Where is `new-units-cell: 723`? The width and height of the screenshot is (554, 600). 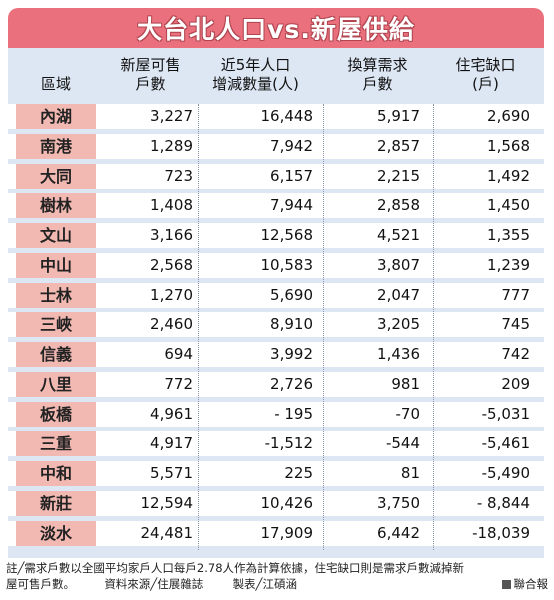
new-units-cell: 723 is located at coordinates (178, 175).